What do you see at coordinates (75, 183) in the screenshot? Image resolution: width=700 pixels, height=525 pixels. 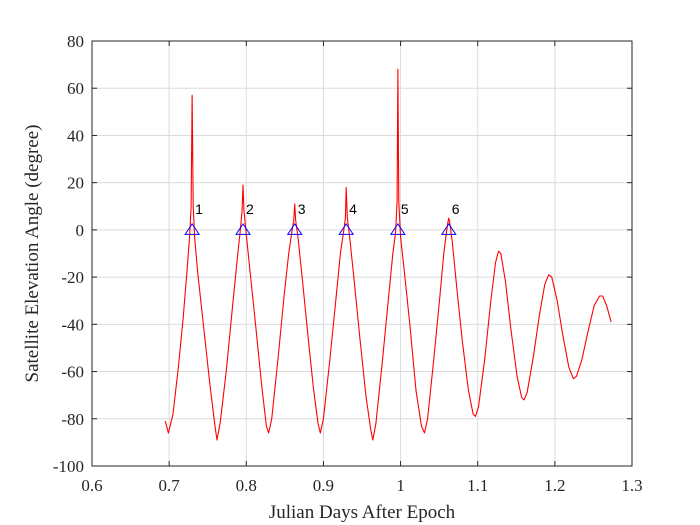 I see `y-tick-label: 20` at bounding box center [75, 183].